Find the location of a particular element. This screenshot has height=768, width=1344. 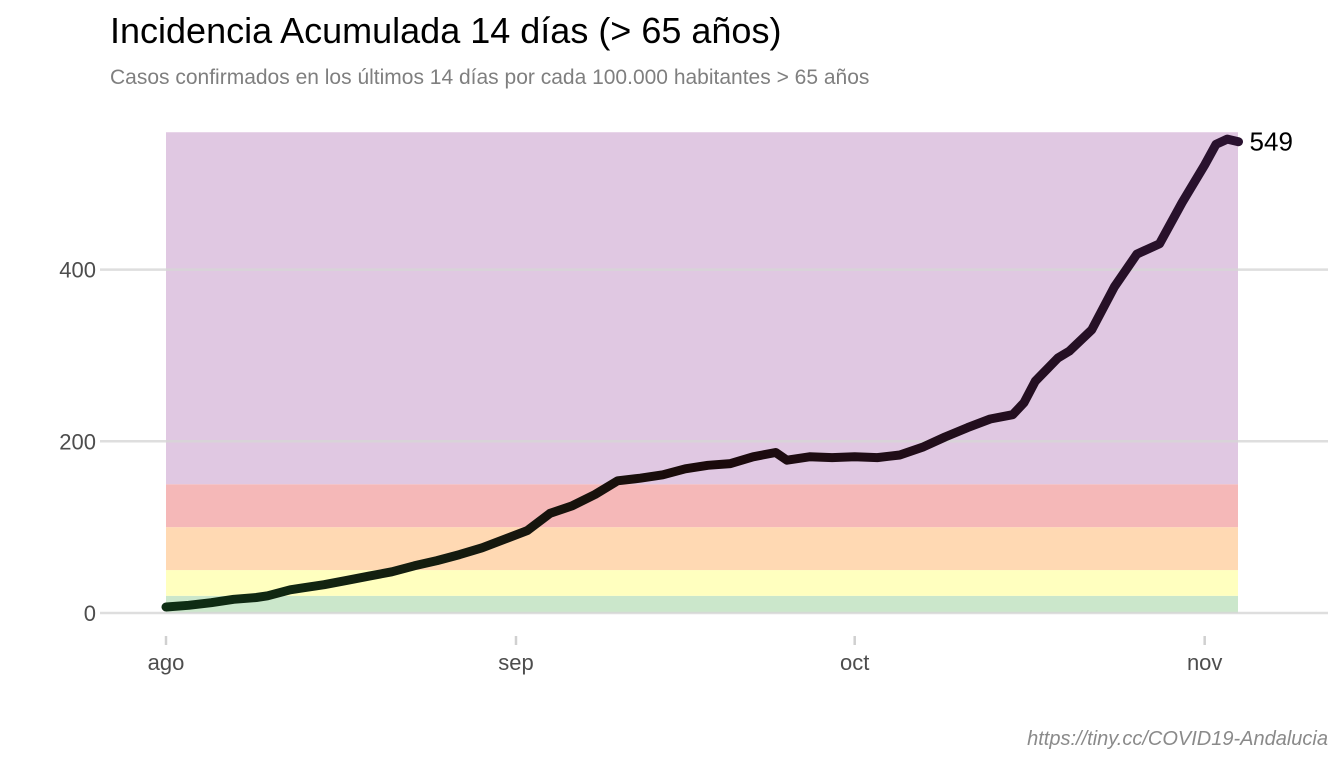

y-tick-label: 200 is located at coordinates (77, 441).